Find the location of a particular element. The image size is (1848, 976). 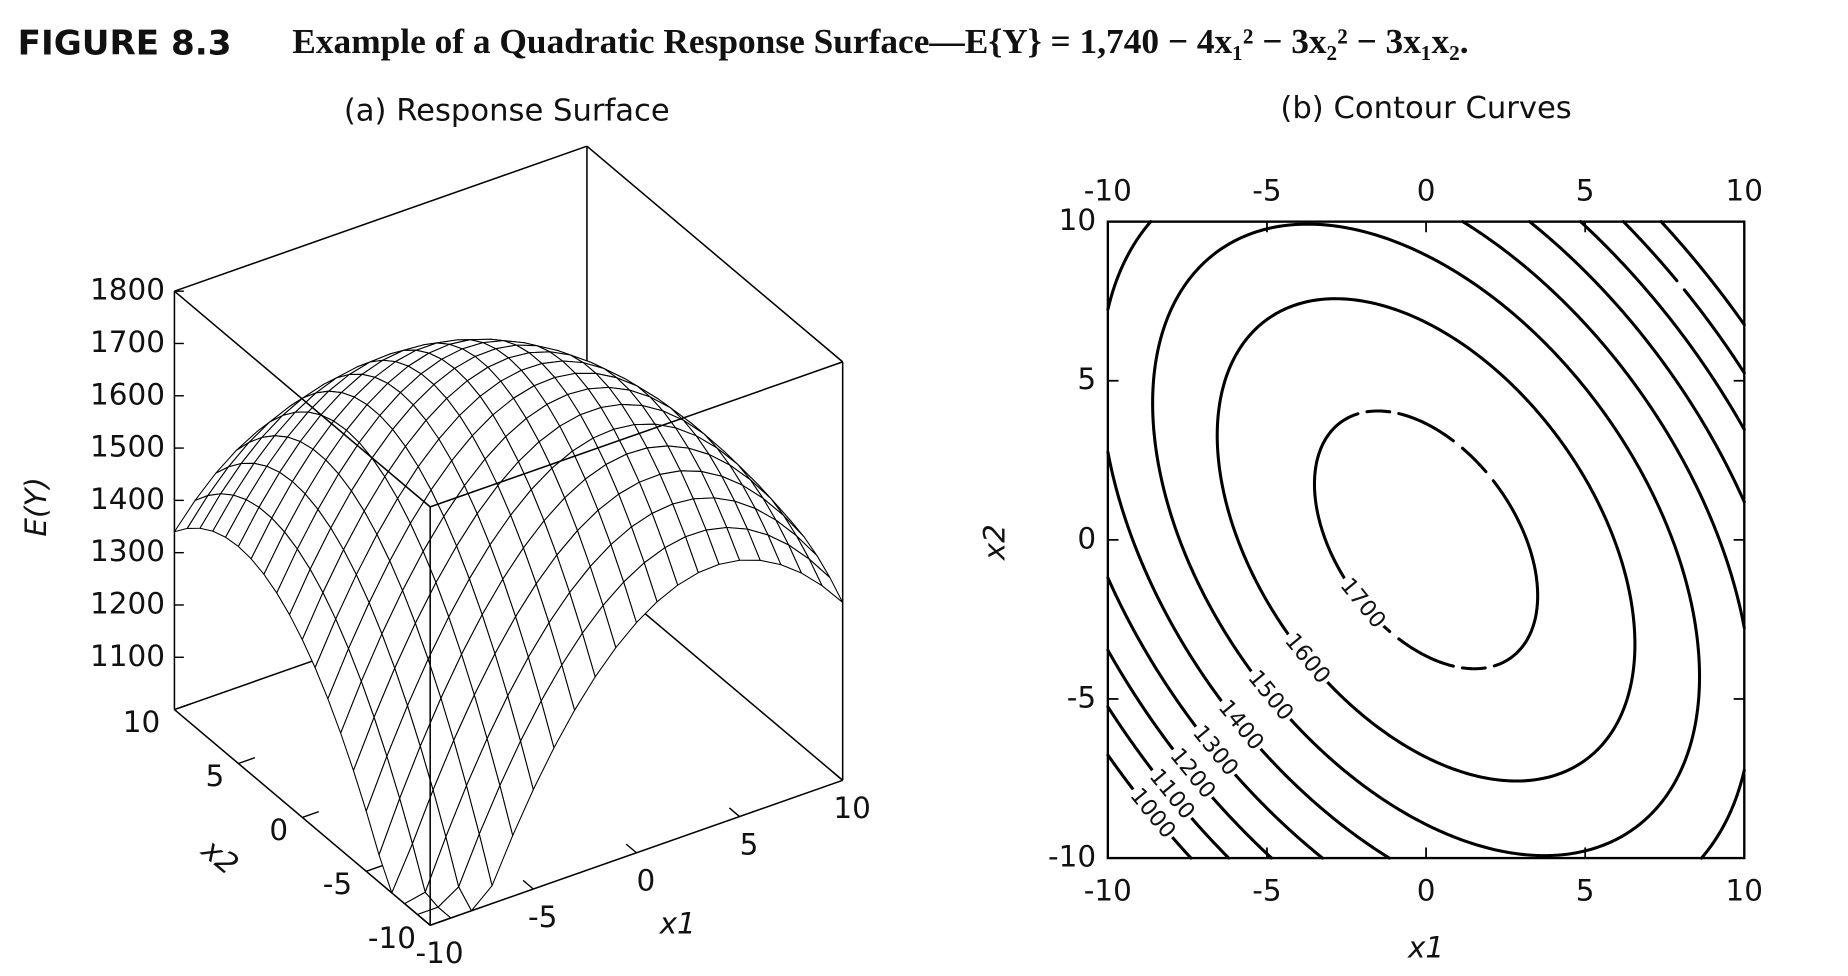

z-tick-label: 1200 is located at coordinates (127, 603).